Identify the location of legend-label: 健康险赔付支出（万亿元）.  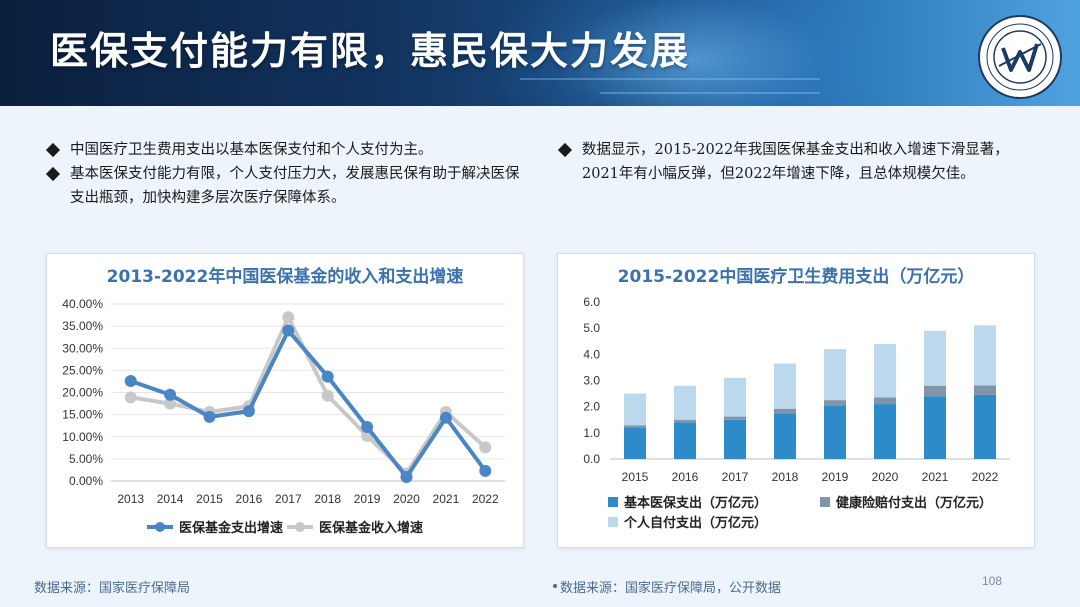
(914, 502).